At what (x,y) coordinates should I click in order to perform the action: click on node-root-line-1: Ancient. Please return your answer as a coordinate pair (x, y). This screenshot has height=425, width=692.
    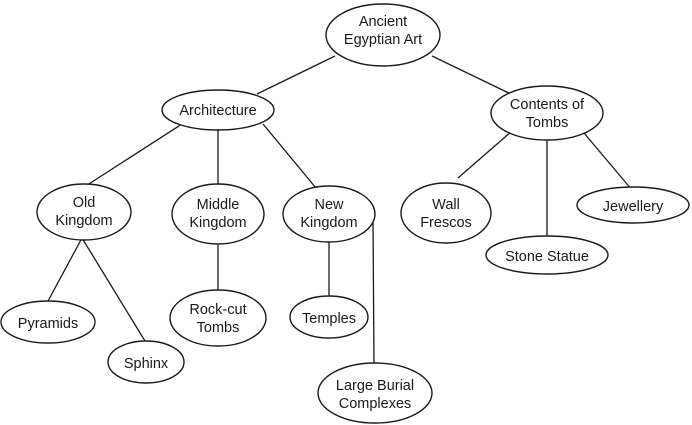
    Looking at the image, I should click on (383, 22).